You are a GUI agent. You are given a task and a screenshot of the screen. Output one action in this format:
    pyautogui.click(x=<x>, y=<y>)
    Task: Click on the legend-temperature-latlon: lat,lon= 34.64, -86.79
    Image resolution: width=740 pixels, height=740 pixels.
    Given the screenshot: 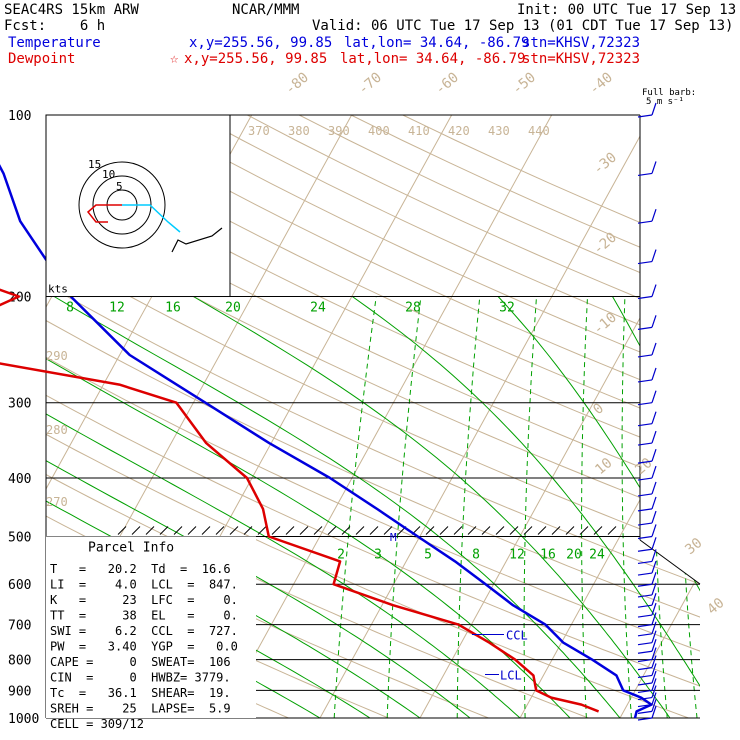 What is the action you would take?
    pyautogui.click(x=437, y=43)
    